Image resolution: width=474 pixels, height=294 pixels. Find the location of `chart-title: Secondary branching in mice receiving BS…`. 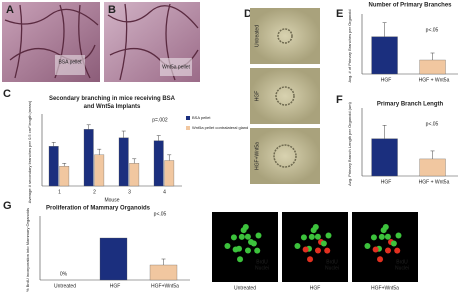

chart-title: Secondary branching in mice receiving BS… is located at coordinates (112, 103).